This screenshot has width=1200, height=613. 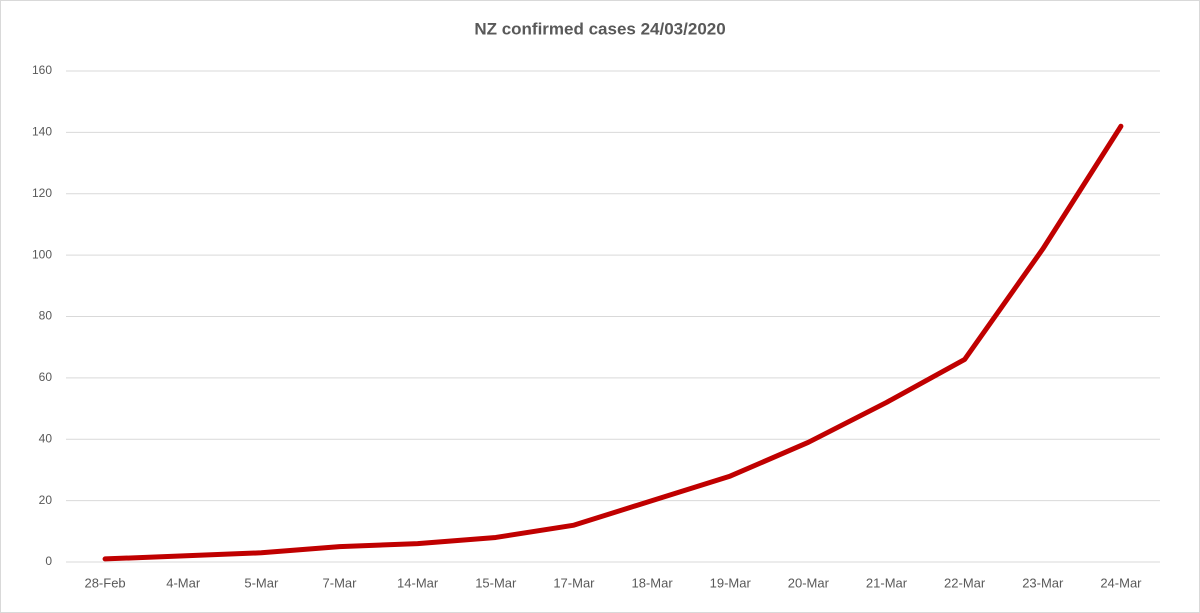 What do you see at coordinates (46, 316) in the screenshot?
I see `y-tick-label: 80` at bounding box center [46, 316].